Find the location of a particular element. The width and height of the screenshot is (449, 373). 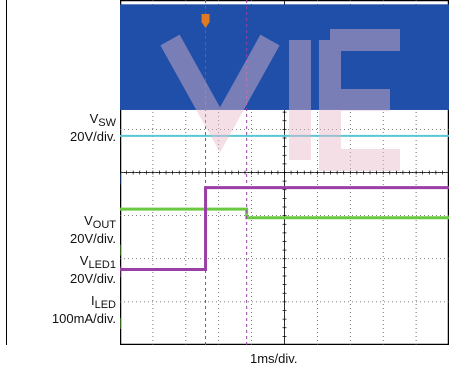

channel-label-vsw: VSW 20V/div. is located at coordinates (92, 127).